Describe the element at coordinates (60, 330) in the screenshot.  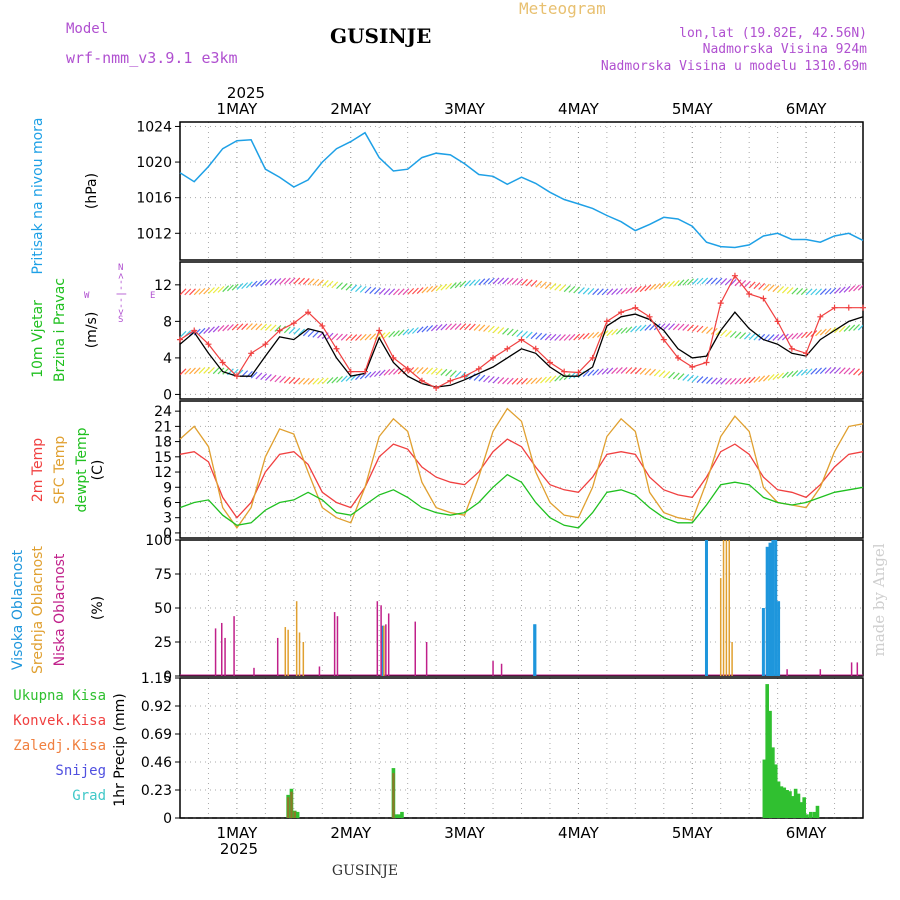
I see `svg-text: Brzina i Pravac` at that location.